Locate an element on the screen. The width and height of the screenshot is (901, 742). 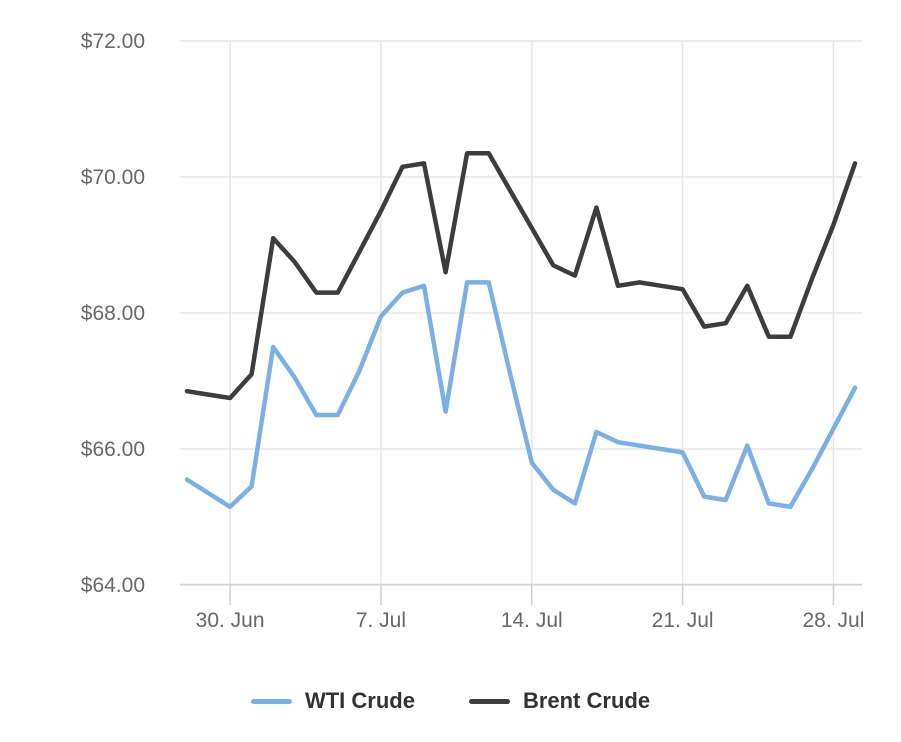
x-axis-label: 28. Jul is located at coordinates (833, 620).